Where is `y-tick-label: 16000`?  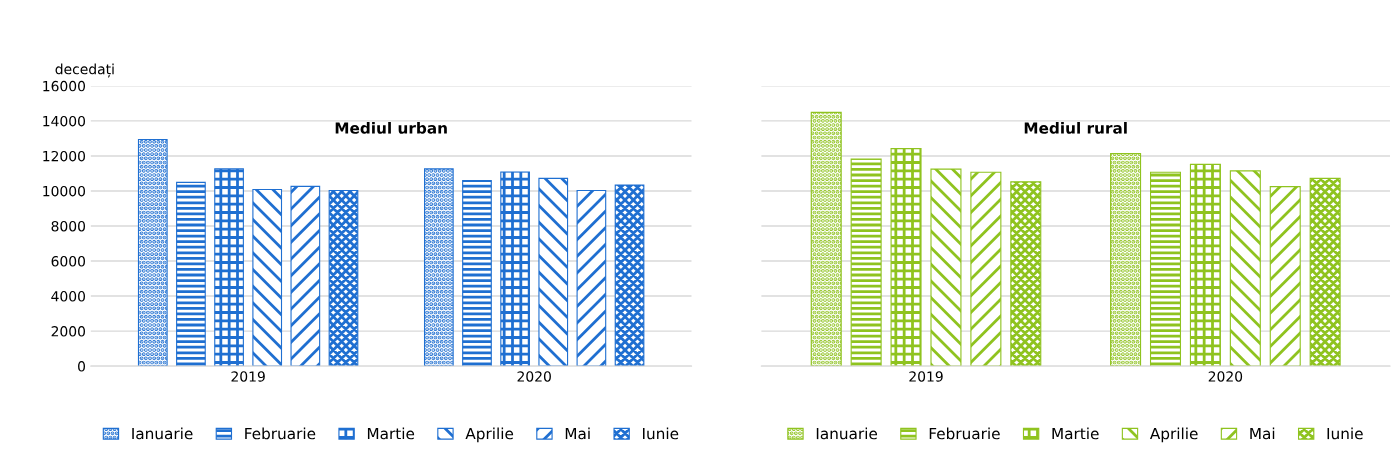 y-tick-label: 16000 is located at coordinates (64, 86).